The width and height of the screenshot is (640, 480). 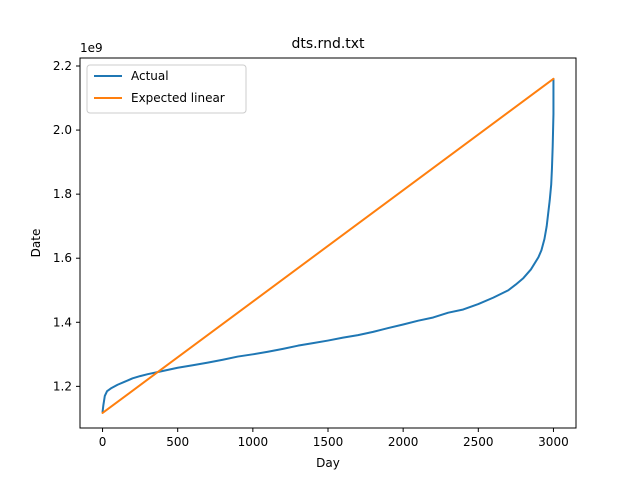 What do you see at coordinates (91, 48) in the screenshot?
I see `y-offset-text: 1e9` at bounding box center [91, 48].